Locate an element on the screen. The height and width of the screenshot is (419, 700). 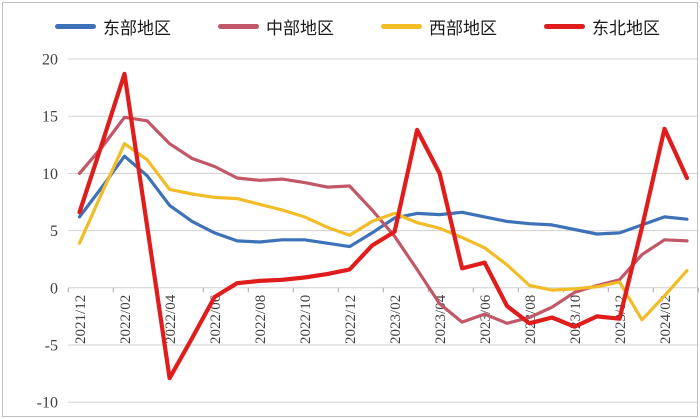
x-axis-label: 2023/04 is located at coordinates (441, 319).